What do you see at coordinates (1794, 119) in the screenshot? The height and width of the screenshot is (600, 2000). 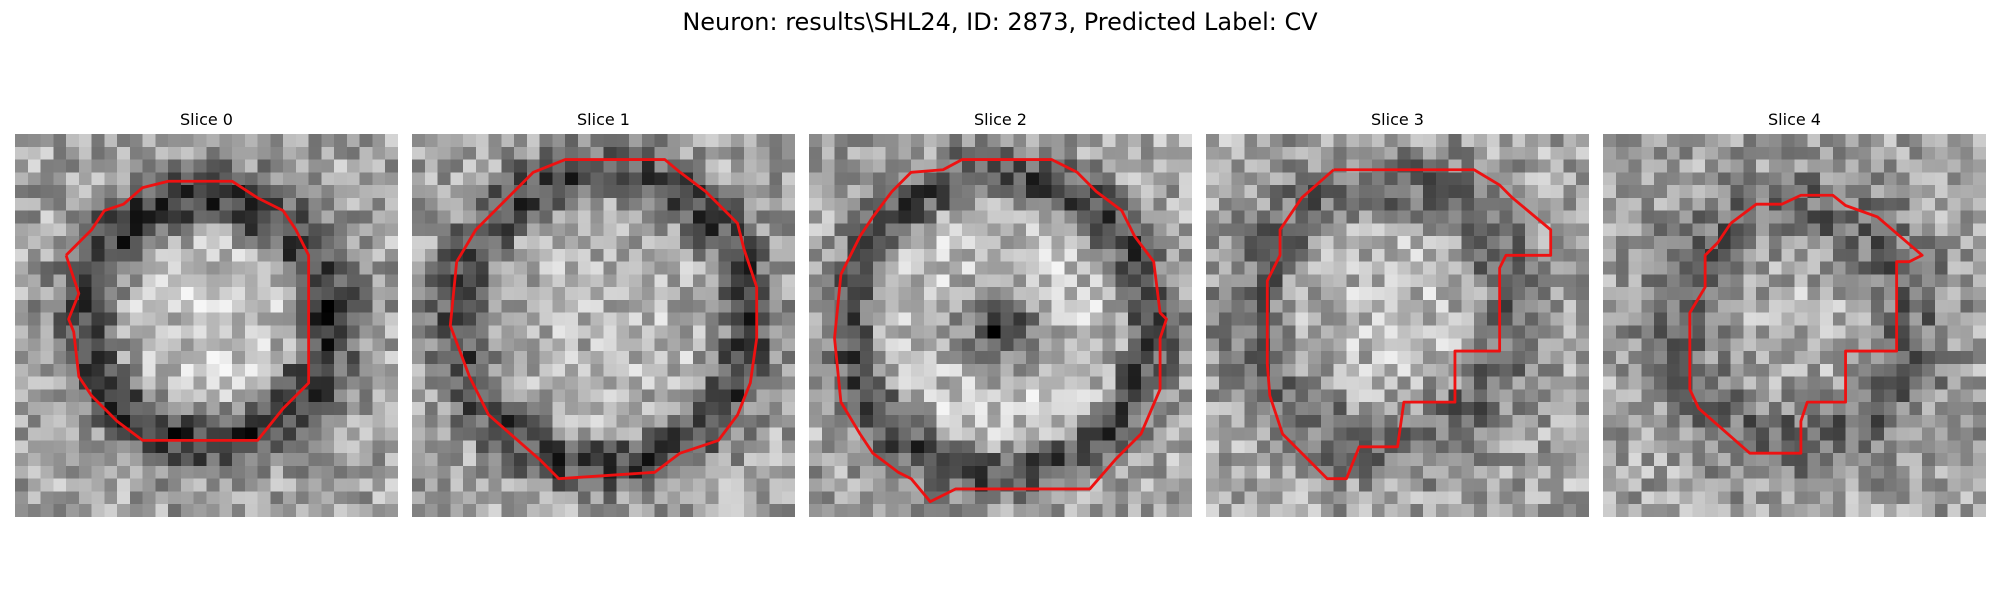 I see `slice-title: Slice 4` at bounding box center [1794, 119].